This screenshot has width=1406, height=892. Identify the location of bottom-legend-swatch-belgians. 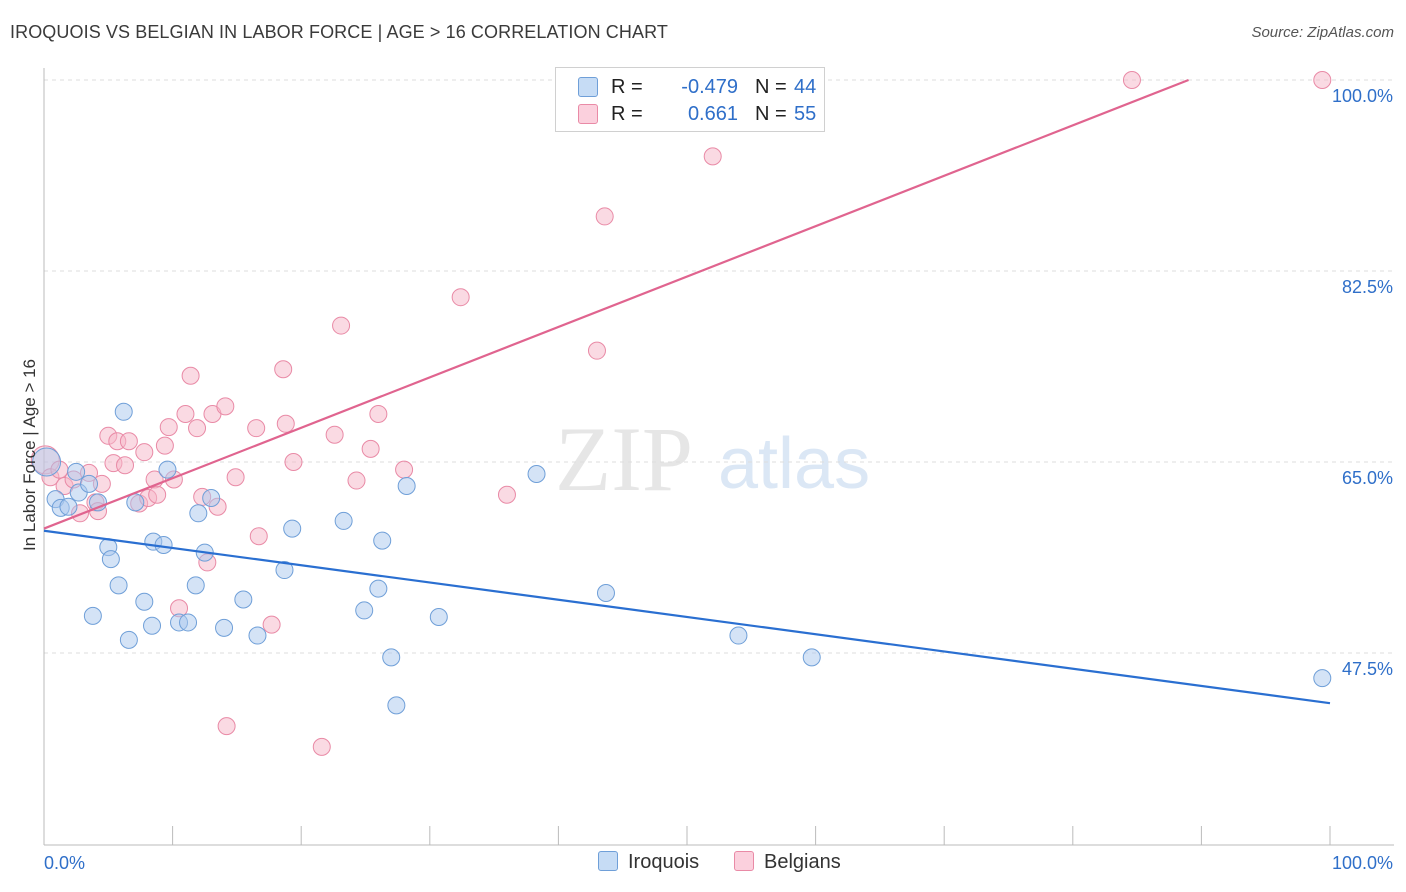
(744, 861).